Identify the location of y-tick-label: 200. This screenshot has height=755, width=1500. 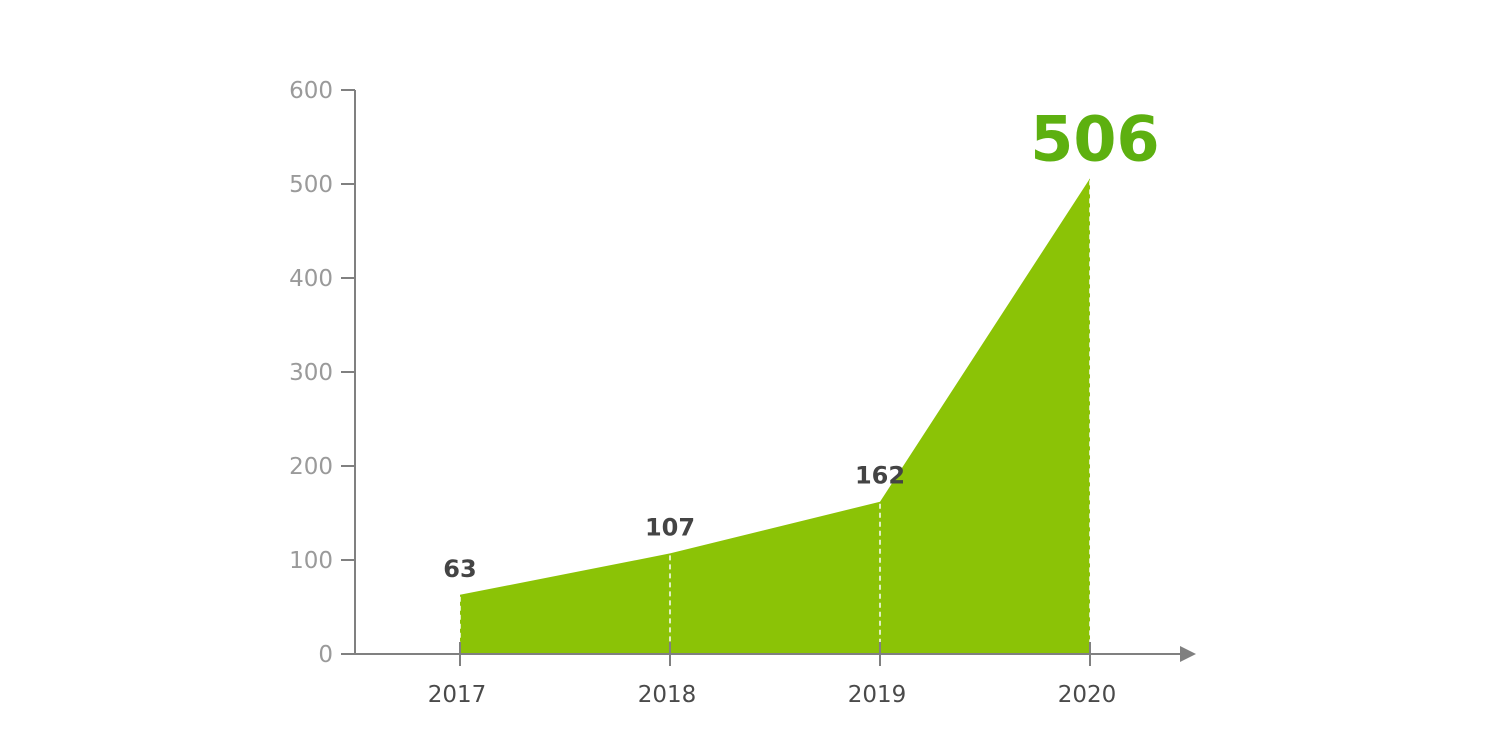
(311, 467).